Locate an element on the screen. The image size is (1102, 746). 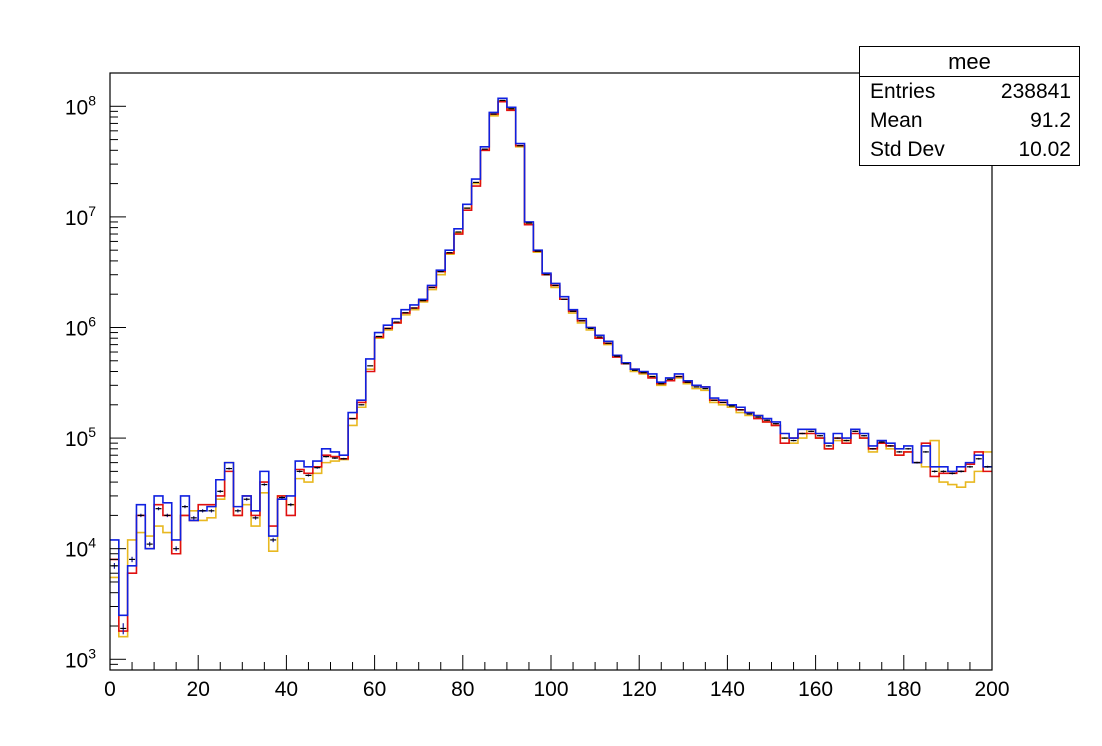
y-tick-label: 10⁶ is located at coordinates (80, 326).